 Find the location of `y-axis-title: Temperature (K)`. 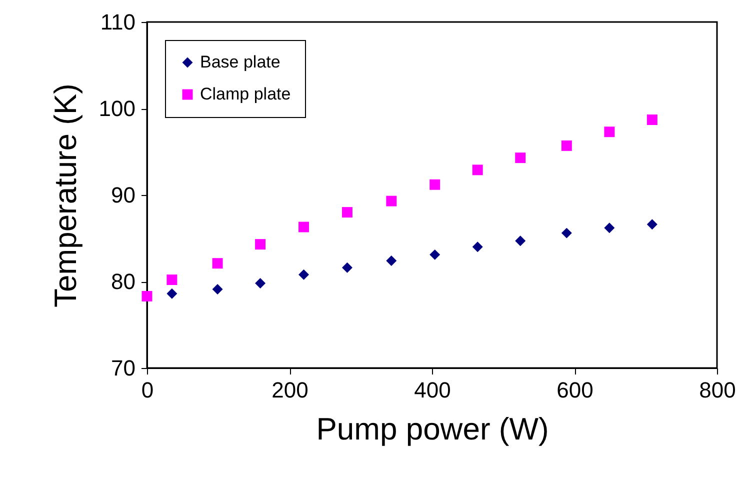

y-axis-title: Temperature (K) is located at coordinates (65, 196).